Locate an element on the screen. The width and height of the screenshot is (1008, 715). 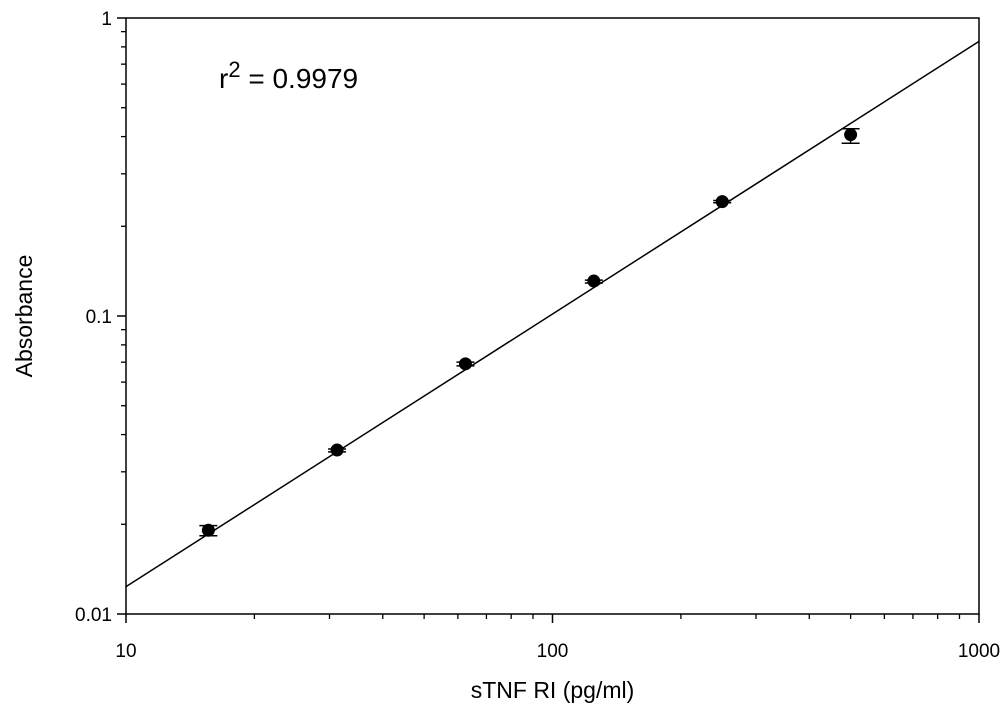
r-squared-prefix: r is located at coordinates (223, 78).